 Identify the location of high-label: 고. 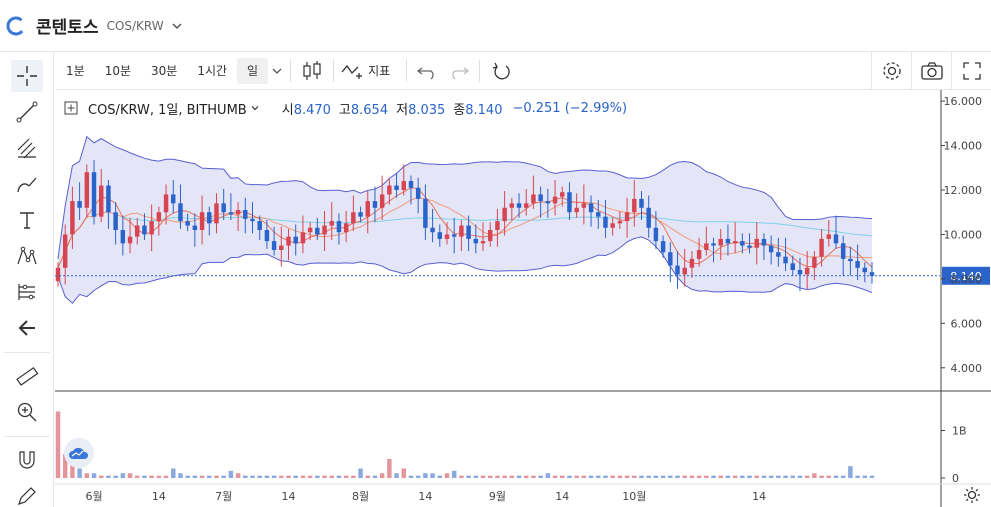
(344, 110).